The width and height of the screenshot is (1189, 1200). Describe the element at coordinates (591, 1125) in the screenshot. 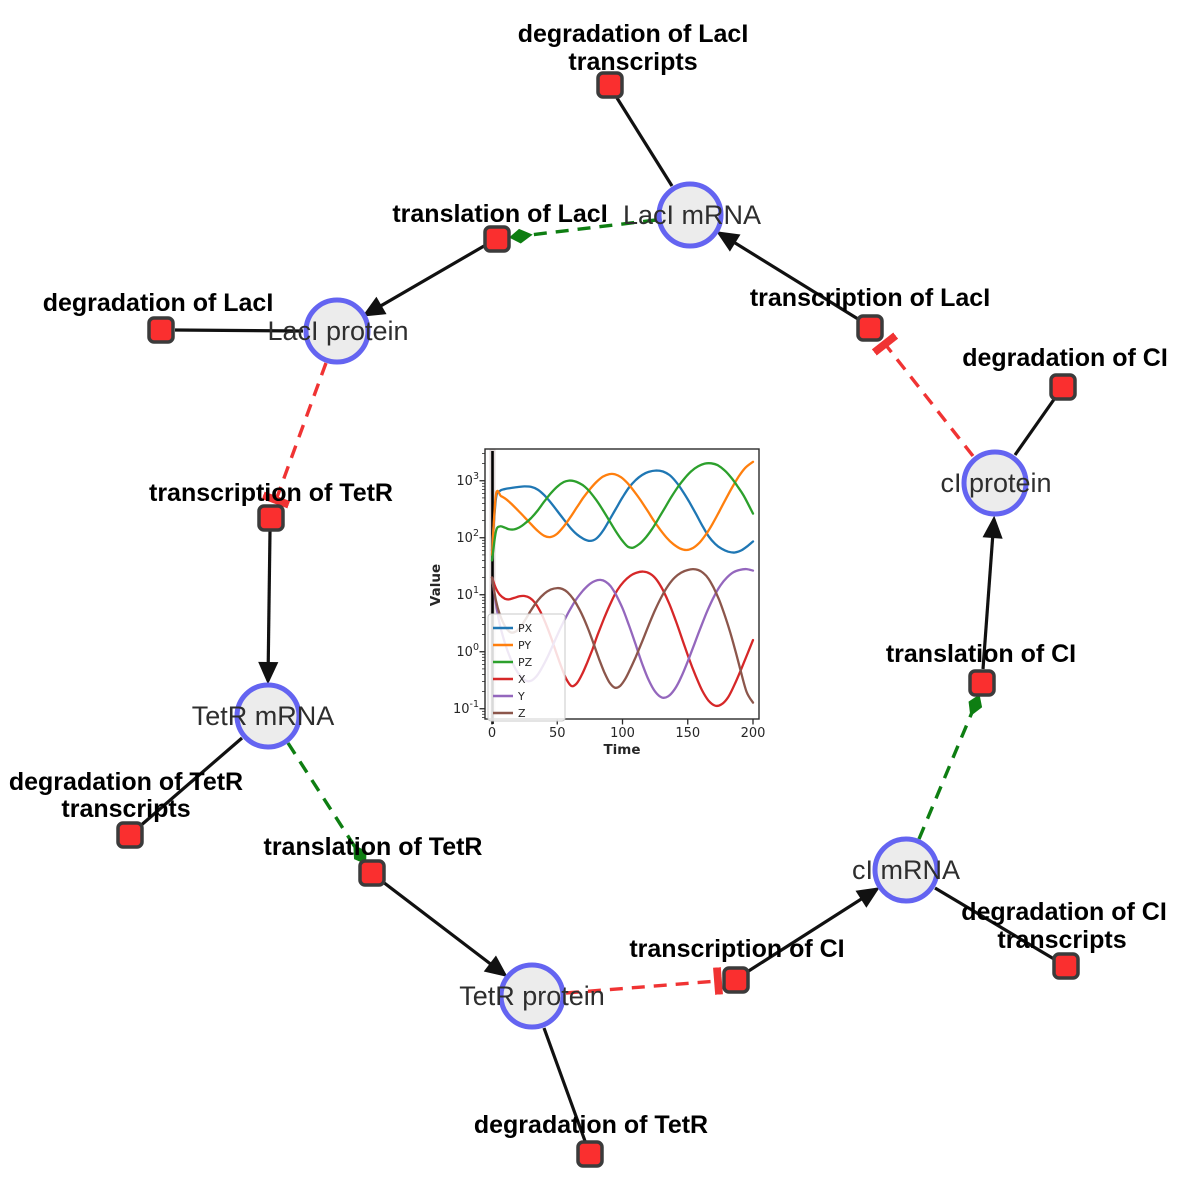

I see `label-degradation-tetr: degradation of TetR` at that location.